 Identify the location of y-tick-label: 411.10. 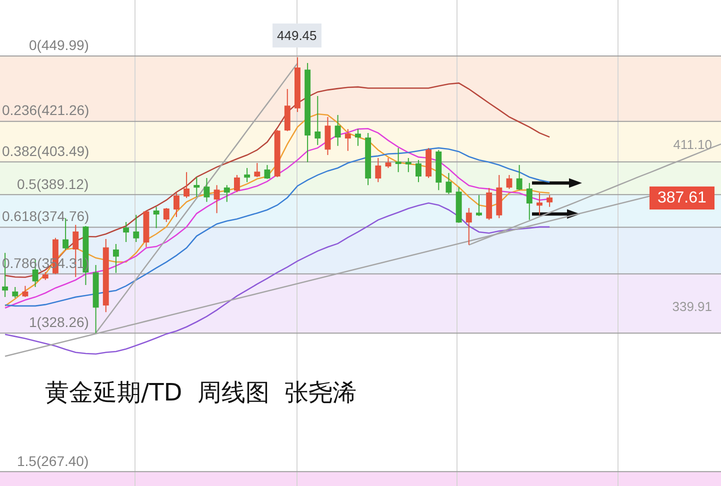
(692, 144).